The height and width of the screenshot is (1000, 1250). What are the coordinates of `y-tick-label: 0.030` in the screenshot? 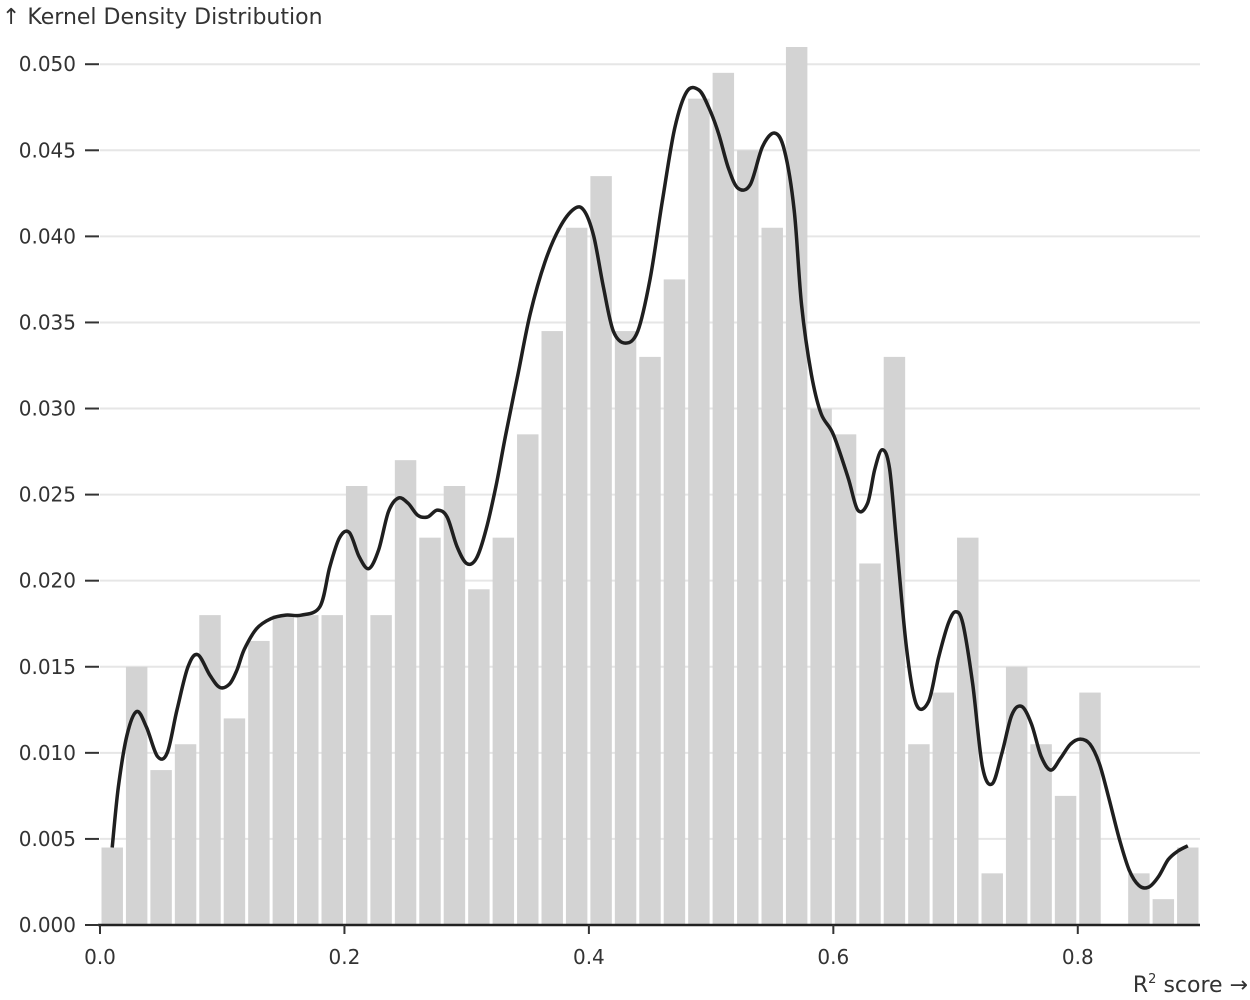 It's located at (47, 409).